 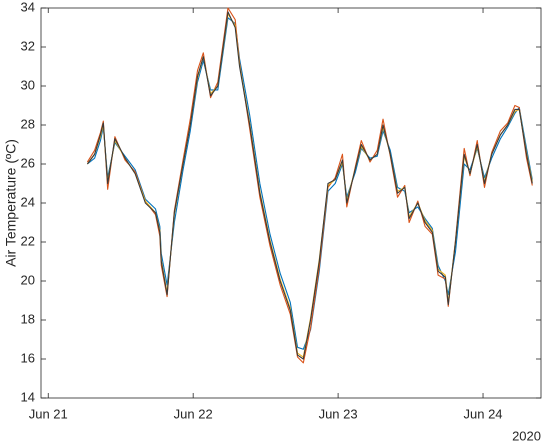 What do you see at coordinates (48, 413) in the screenshot?
I see `x-tick-label: Jun 21` at bounding box center [48, 413].